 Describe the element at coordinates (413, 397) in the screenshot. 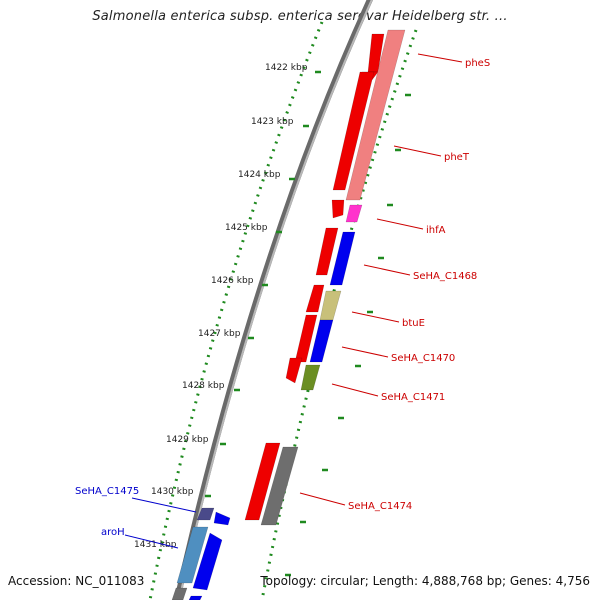

I see `gene-label: SeHA_C1471` at that location.